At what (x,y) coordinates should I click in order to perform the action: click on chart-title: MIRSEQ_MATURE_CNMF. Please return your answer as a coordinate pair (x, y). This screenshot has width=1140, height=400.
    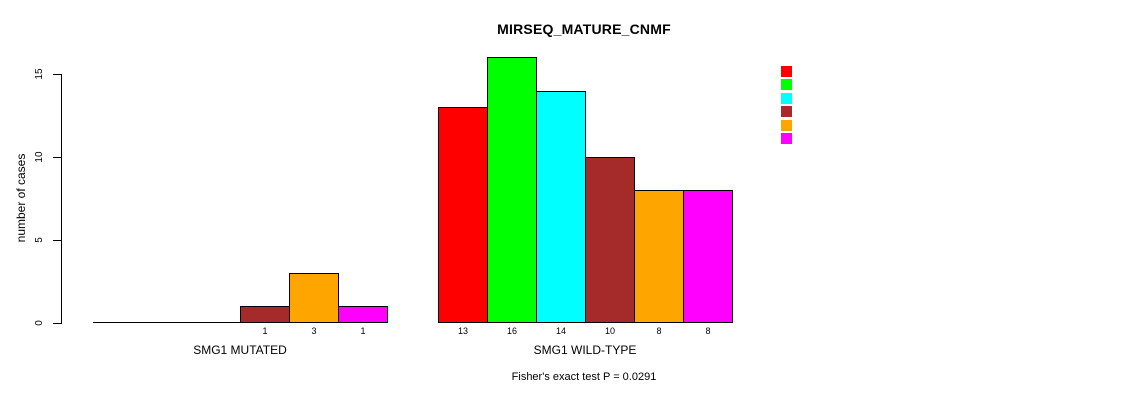
    Looking at the image, I should click on (584, 29).